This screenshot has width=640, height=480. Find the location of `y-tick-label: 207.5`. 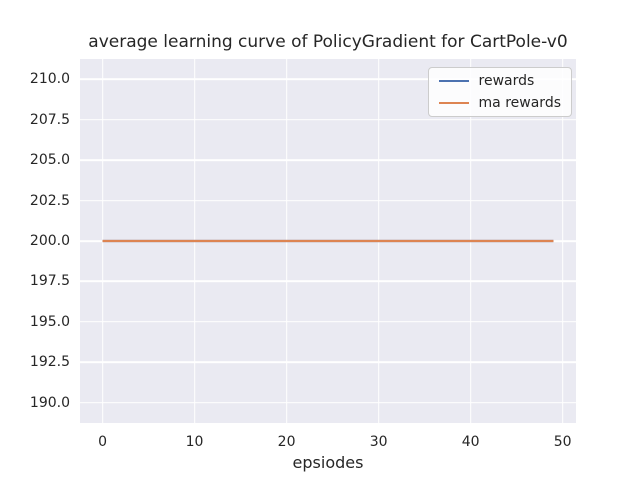

y-tick-label: 207.5 is located at coordinates (49, 119).